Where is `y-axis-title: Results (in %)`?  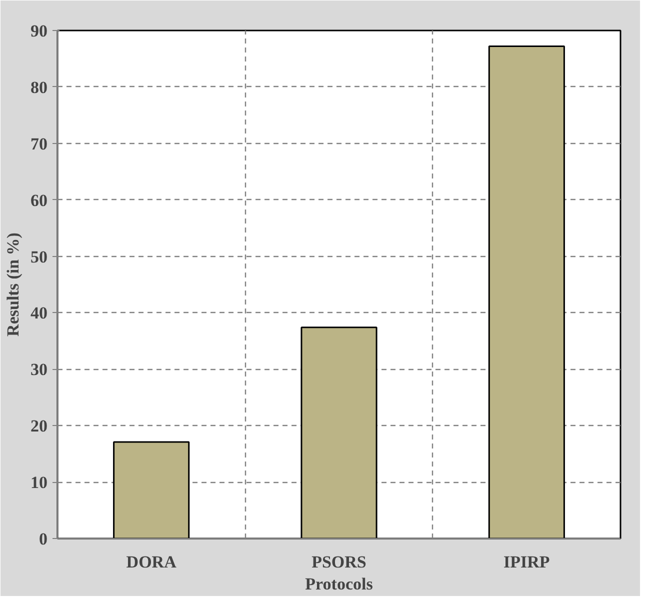 y-axis-title: Results (in %) is located at coordinates (13, 284).